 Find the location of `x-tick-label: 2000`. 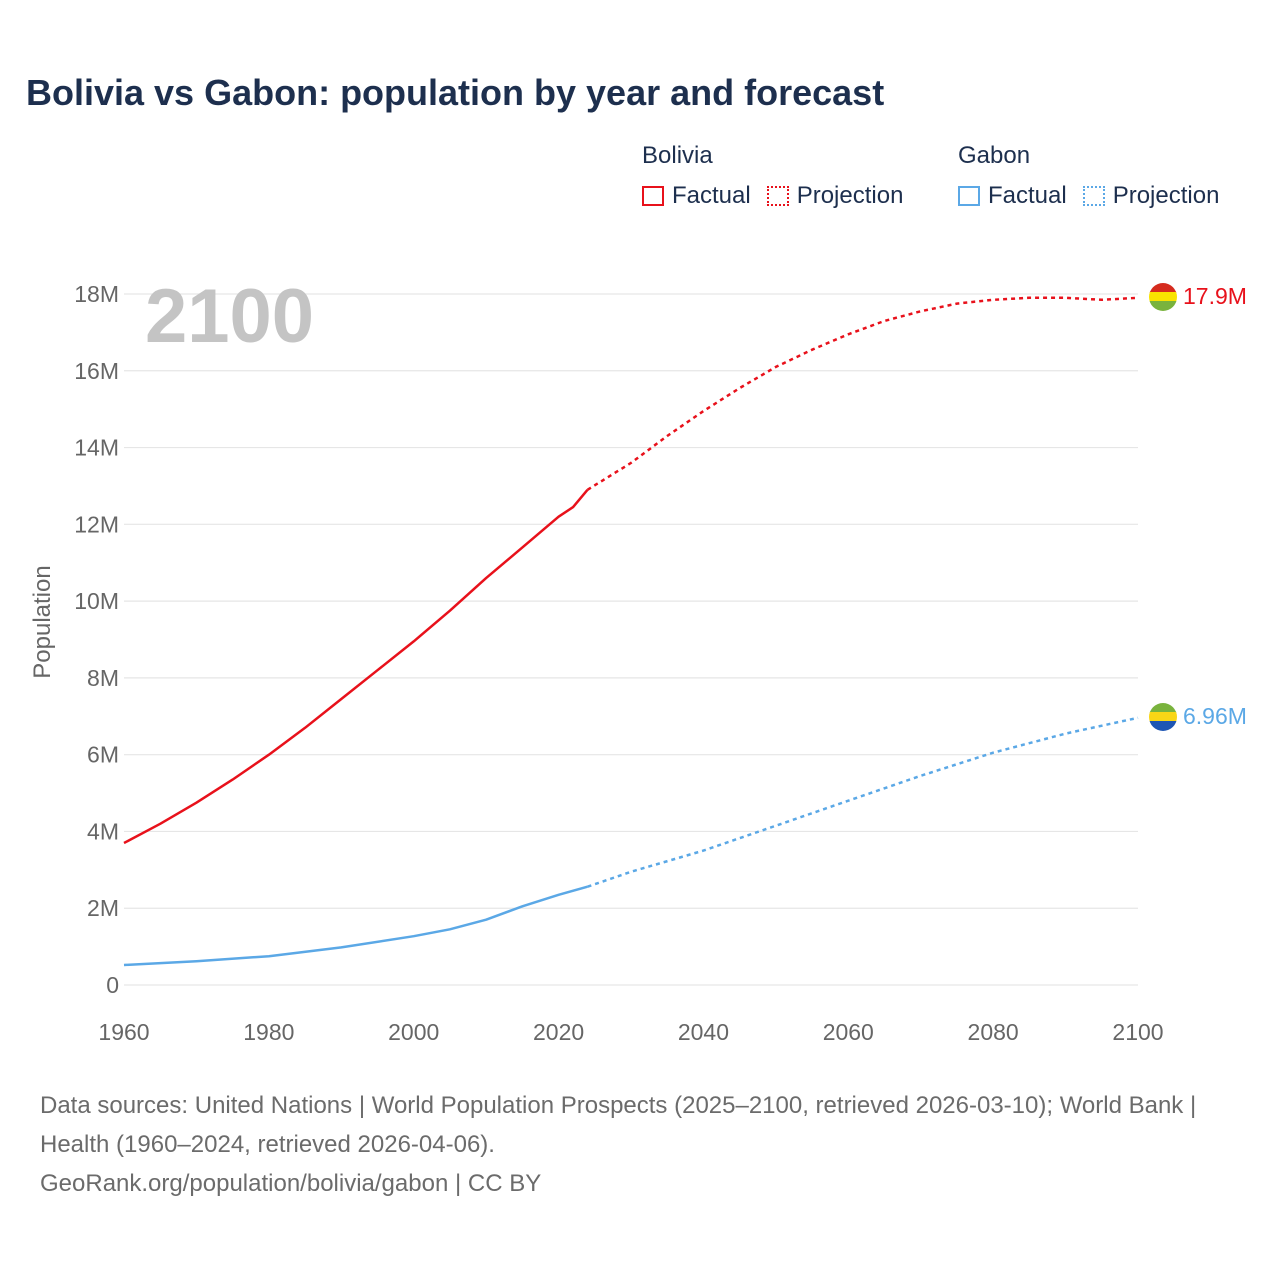

x-tick-label: 2000 is located at coordinates (413, 1032).